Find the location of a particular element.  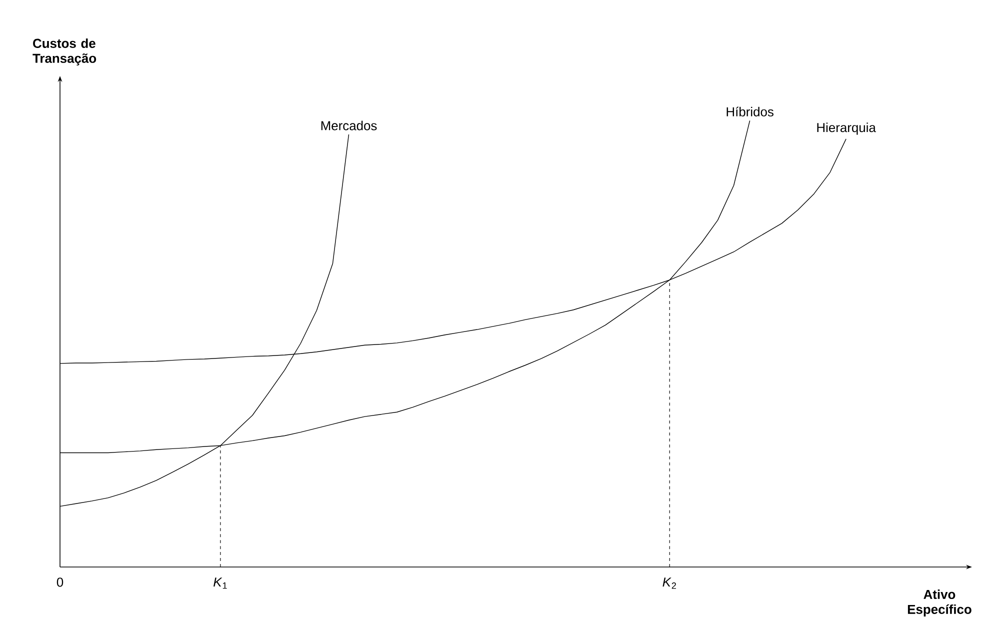

series-label: Mercados is located at coordinates (349, 125).